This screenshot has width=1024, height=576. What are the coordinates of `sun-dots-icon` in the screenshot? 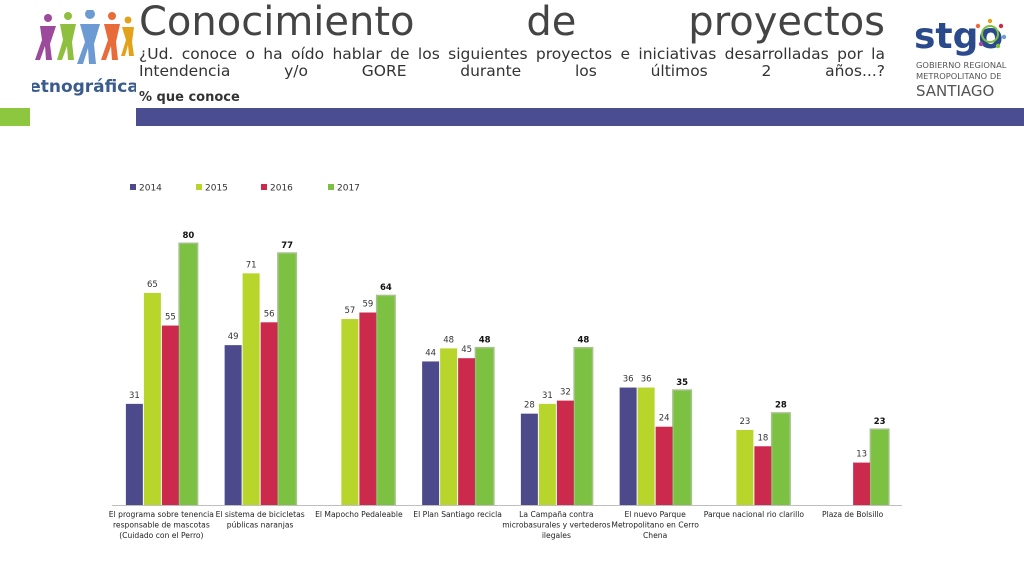 It's located at (991, 33).